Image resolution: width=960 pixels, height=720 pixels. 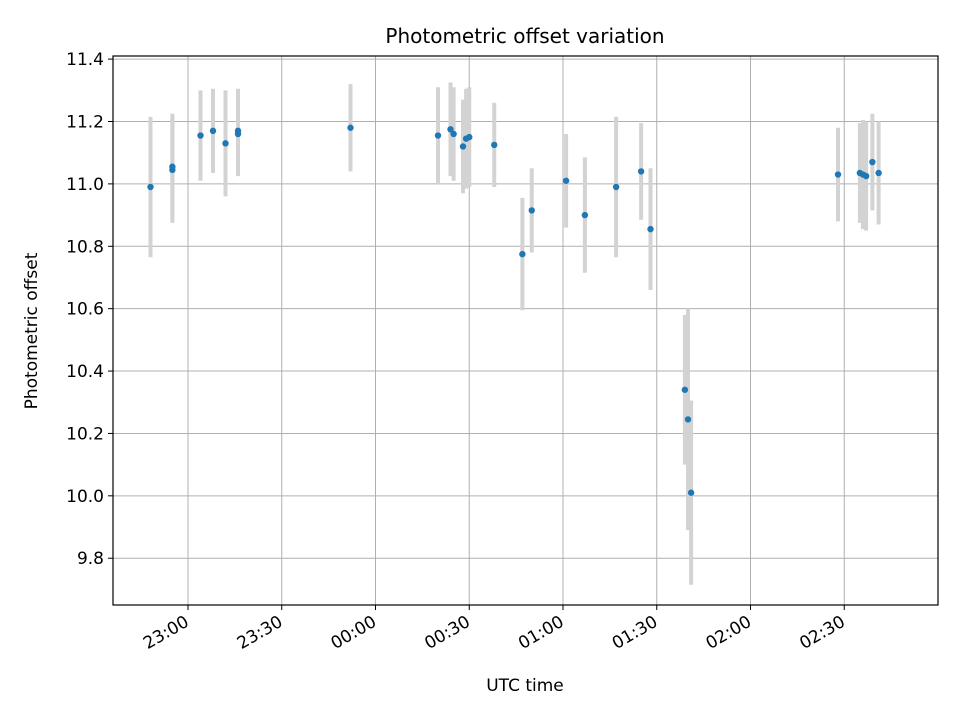 I want to click on x-tick-label: 02:00, so click(x=729, y=633).